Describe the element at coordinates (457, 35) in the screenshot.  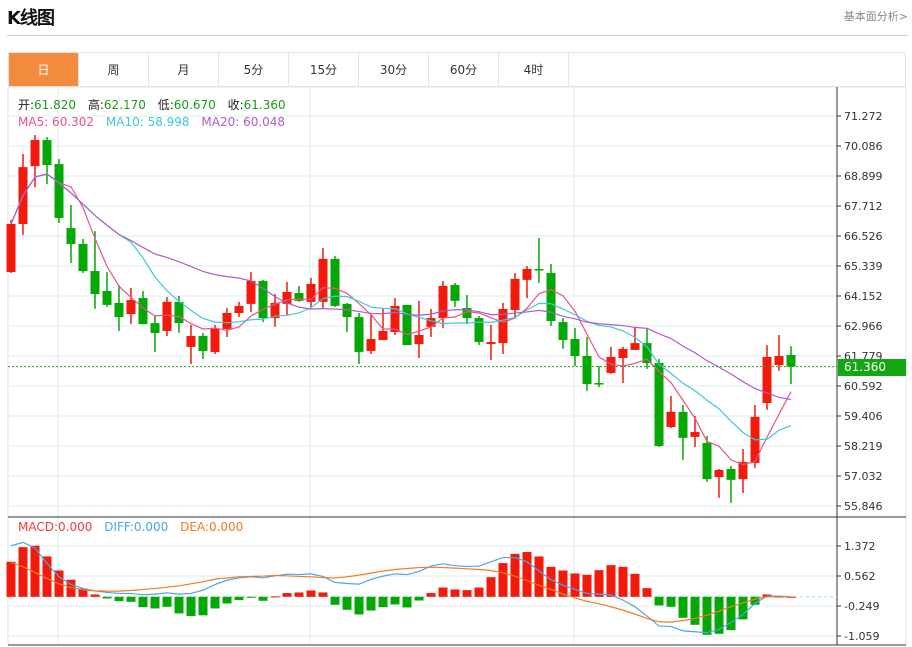
I see `header-divider` at that location.